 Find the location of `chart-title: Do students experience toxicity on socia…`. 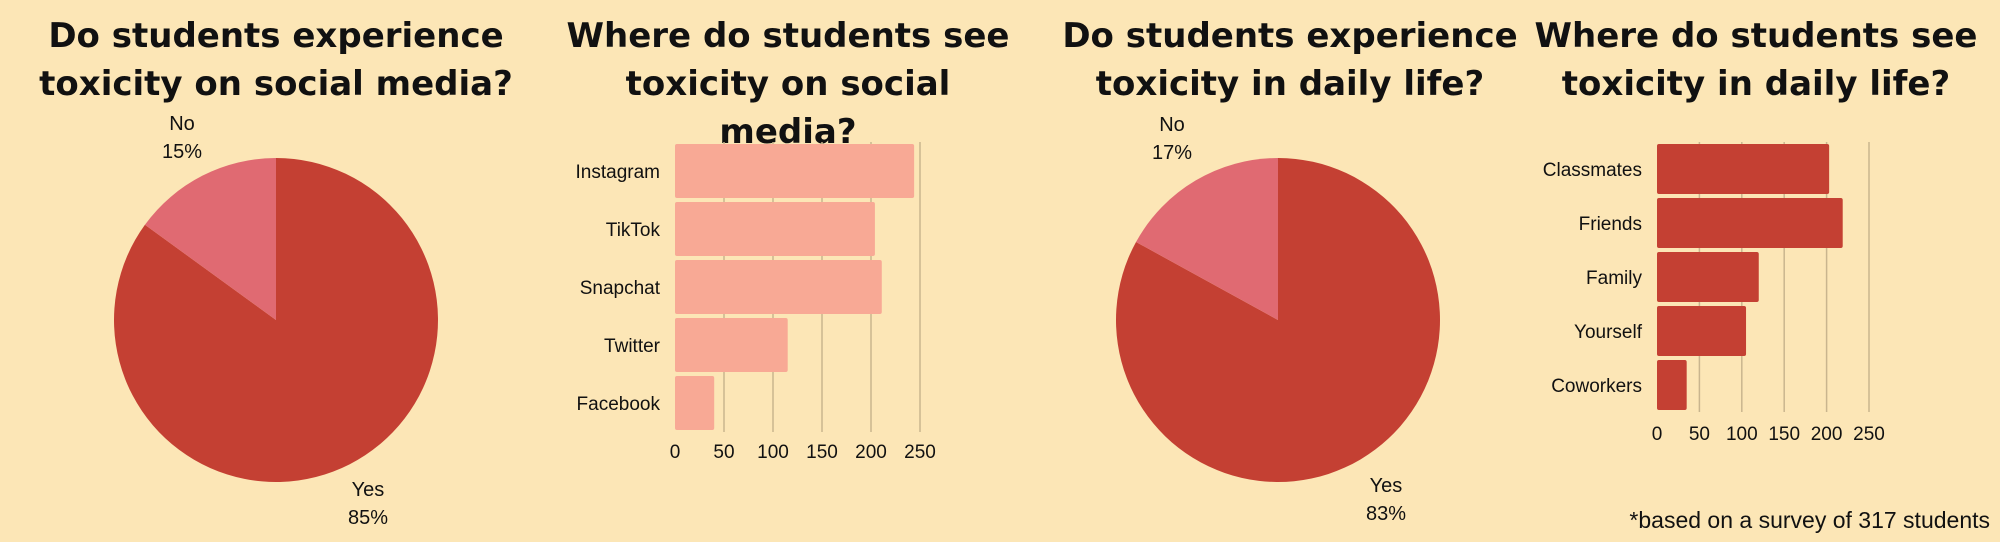

chart-title: Do students experience toxicity on socia… is located at coordinates (276, 60).